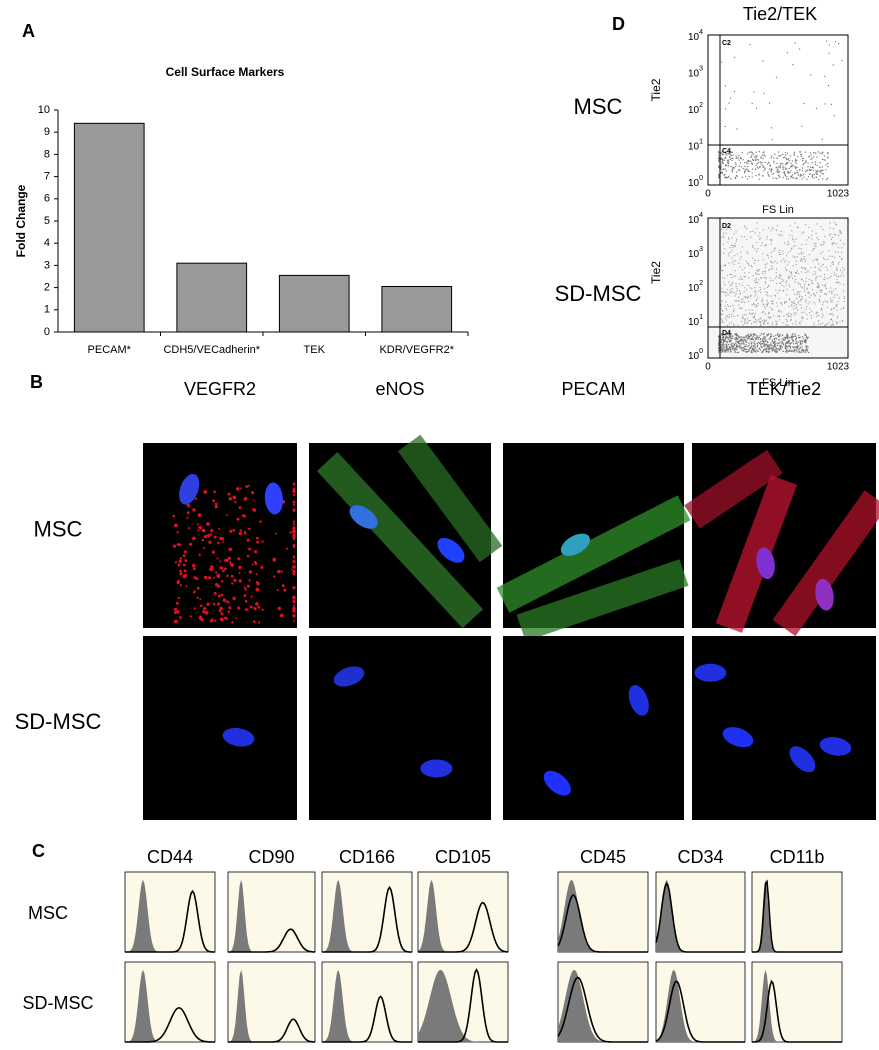 The image size is (879, 1050). I want to click on y-tick-label: 6, so click(47, 199).